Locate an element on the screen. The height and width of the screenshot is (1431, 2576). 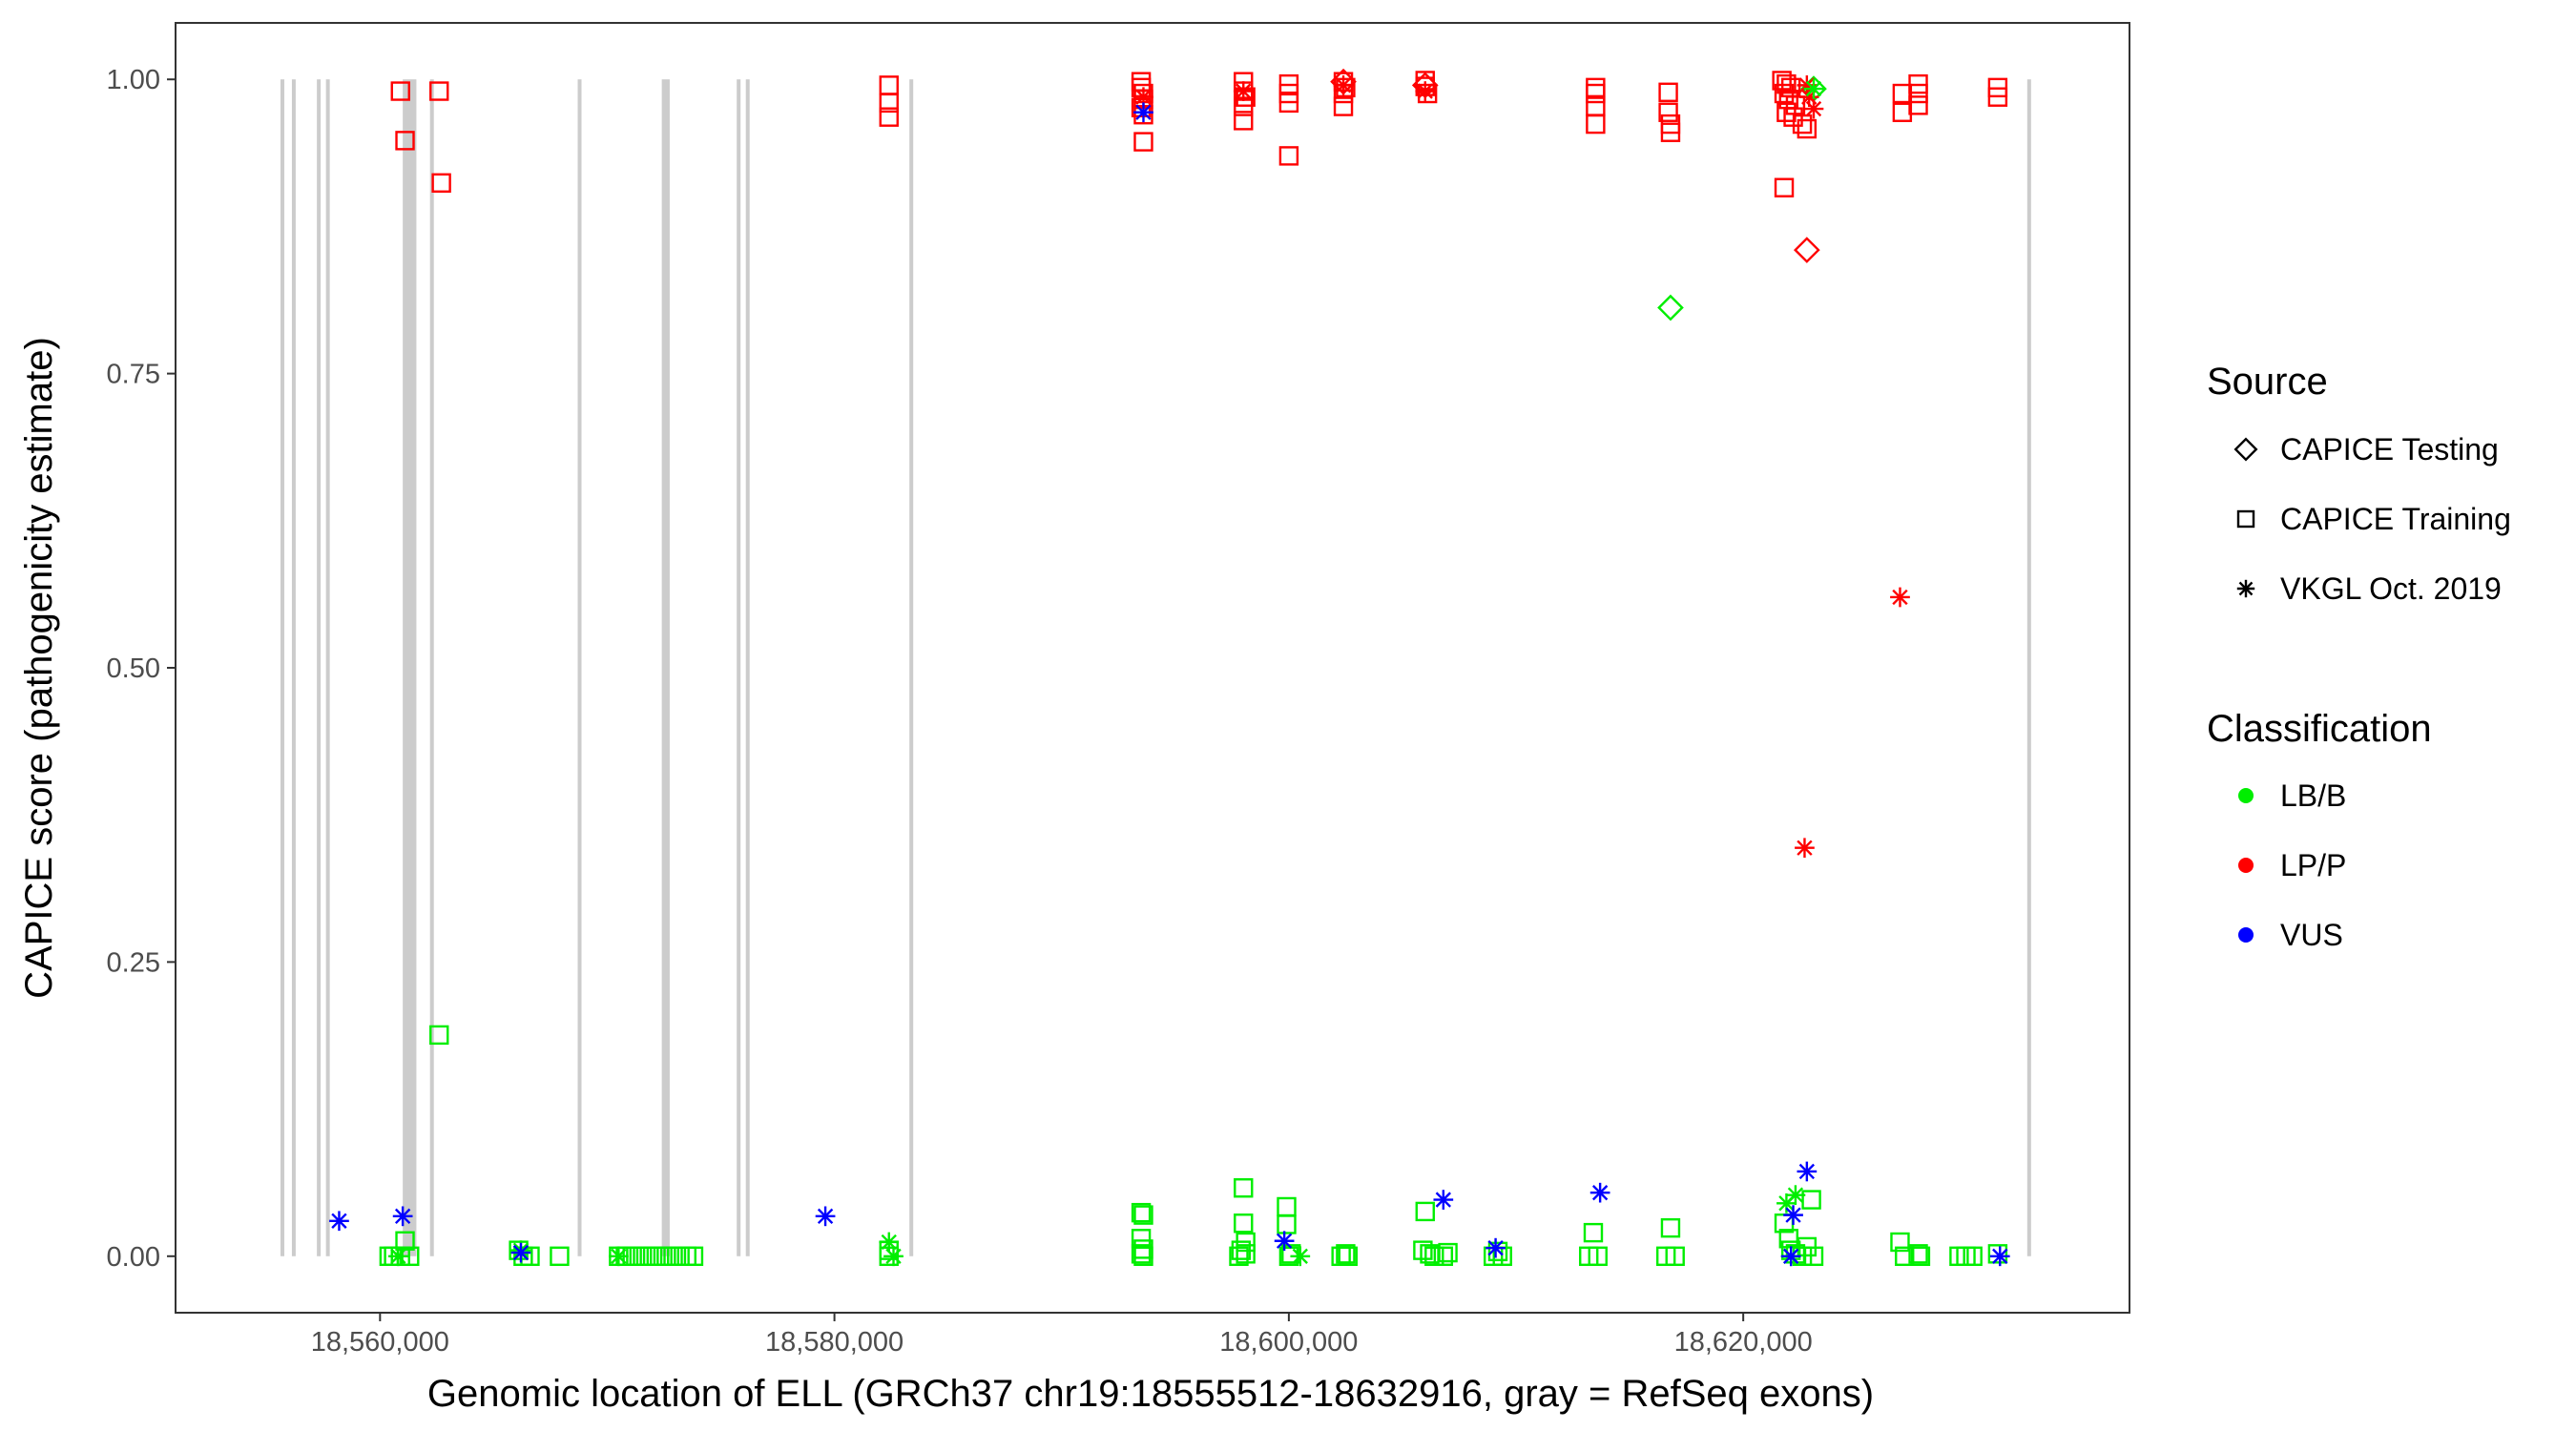
y-axis-title: CAPICE score (pathogenicity estimate) is located at coordinates (39, 668).